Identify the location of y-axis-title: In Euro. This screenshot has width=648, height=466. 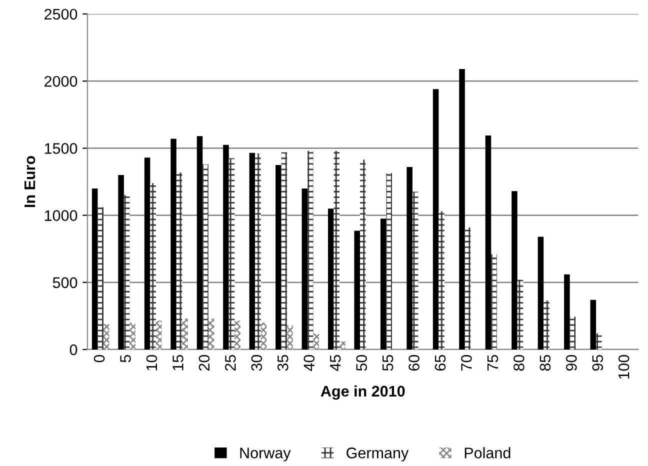
(30, 182).